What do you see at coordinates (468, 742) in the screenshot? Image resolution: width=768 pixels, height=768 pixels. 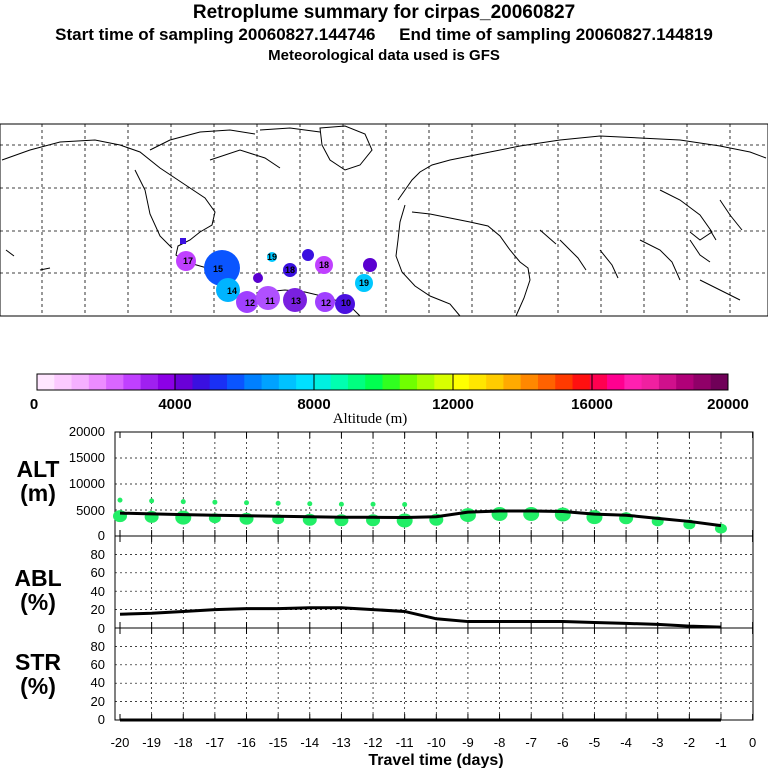 I see `x-tick-label: -9` at bounding box center [468, 742].